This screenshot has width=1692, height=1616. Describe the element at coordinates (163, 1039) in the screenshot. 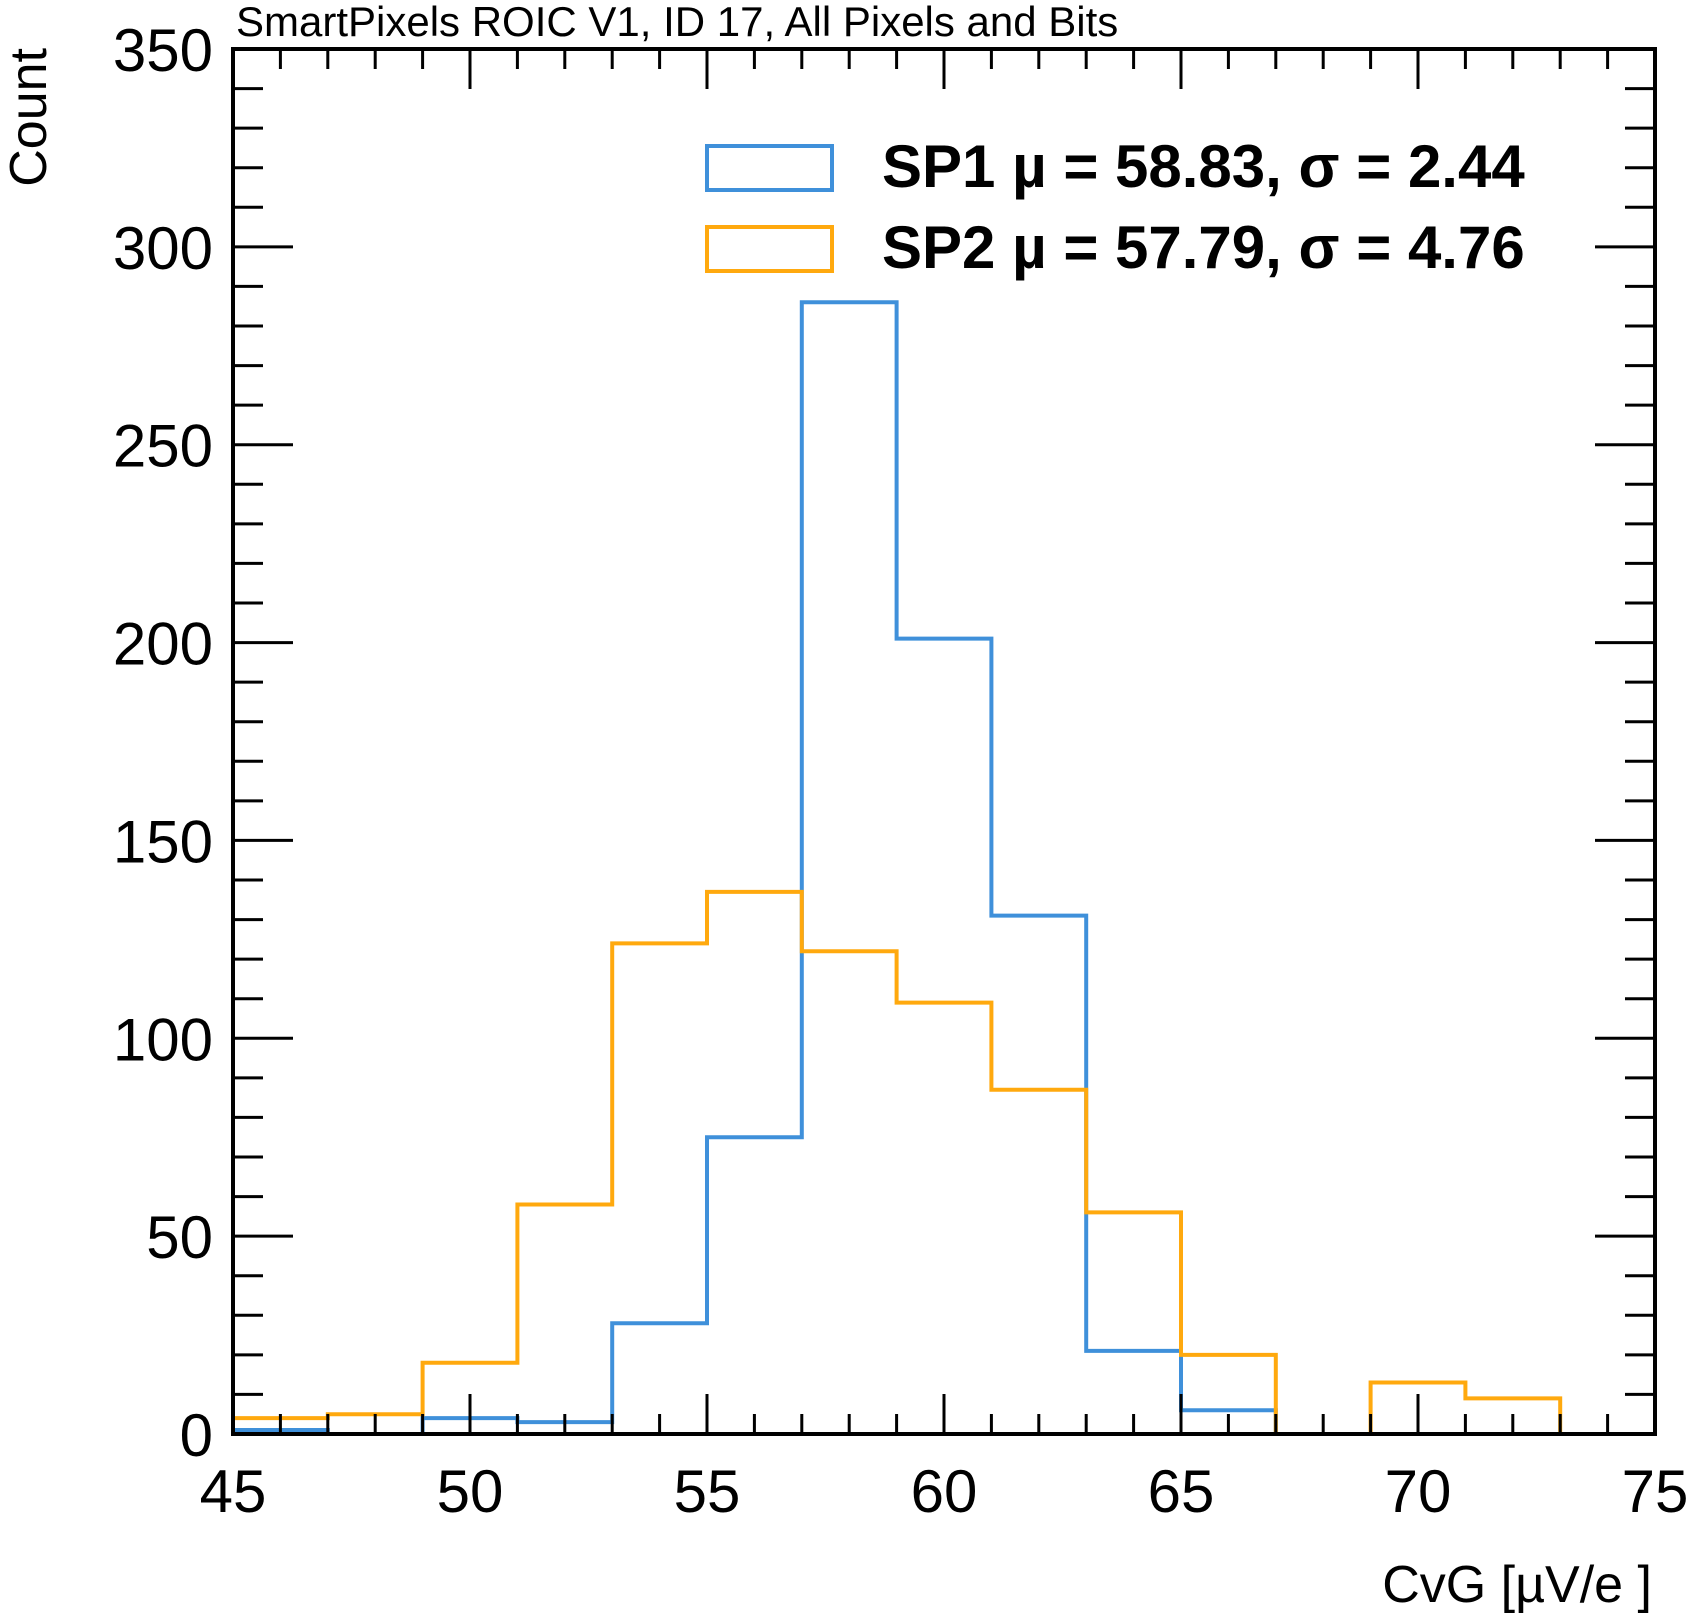

I see `y-tick-label: 100` at that location.